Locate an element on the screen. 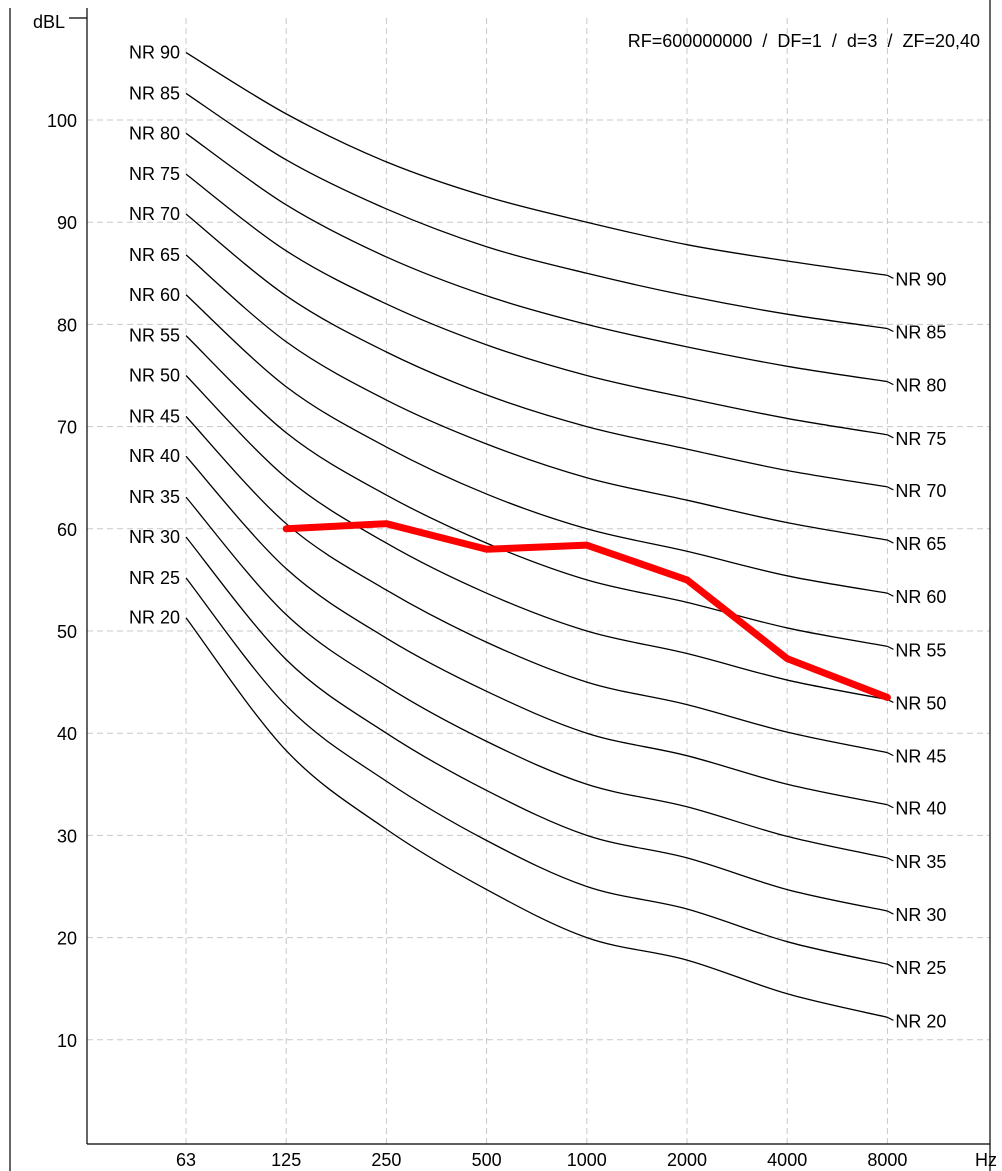 This screenshot has height=1171, width=1002. x-tick-label: 63 is located at coordinates (186, 1160).